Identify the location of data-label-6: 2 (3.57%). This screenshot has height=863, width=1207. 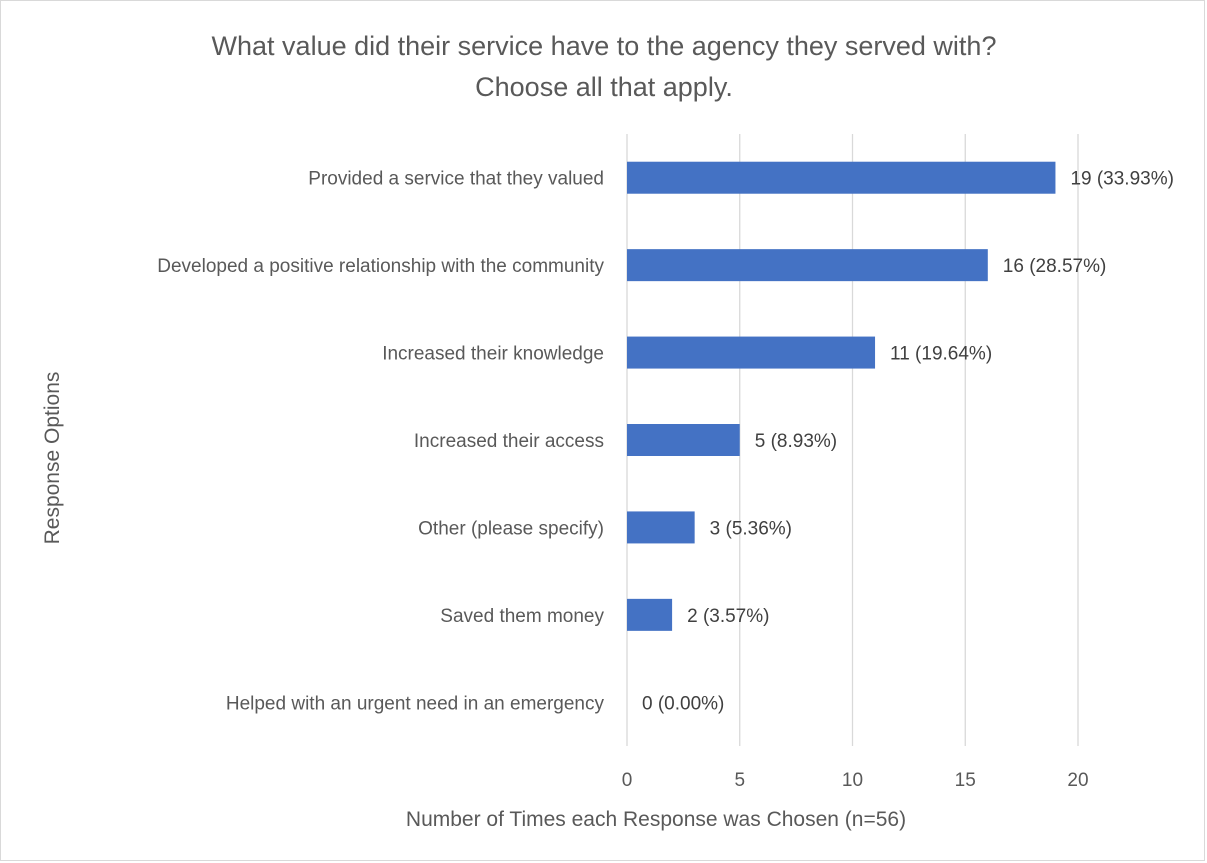
(728, 616).